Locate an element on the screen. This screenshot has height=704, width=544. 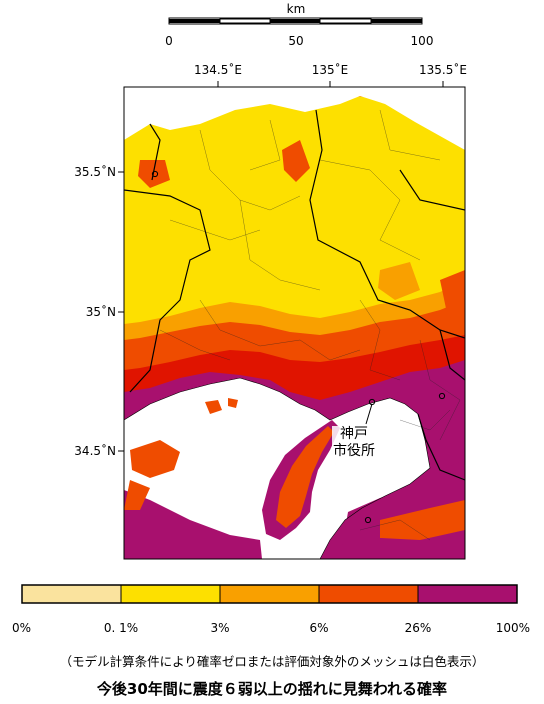
legend-frame is located at coordinates (269, 594).